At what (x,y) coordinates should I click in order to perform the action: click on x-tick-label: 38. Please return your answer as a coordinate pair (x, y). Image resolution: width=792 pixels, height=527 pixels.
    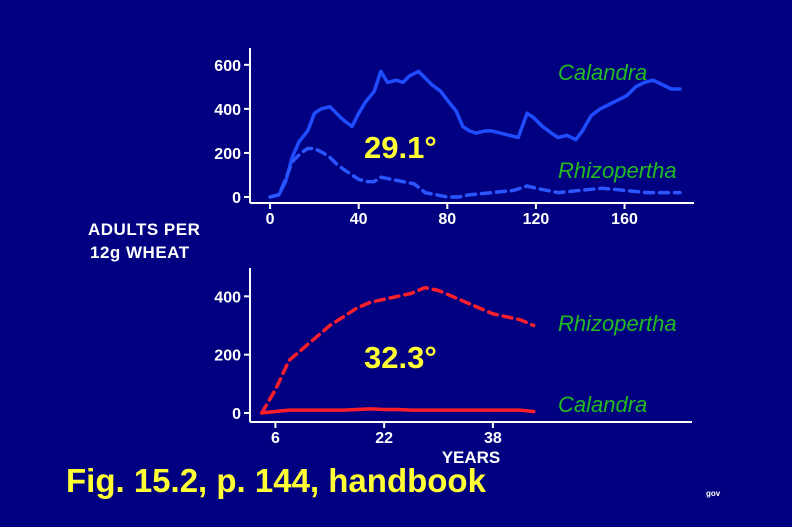
    Looking at the image, I should click on (493, 438).